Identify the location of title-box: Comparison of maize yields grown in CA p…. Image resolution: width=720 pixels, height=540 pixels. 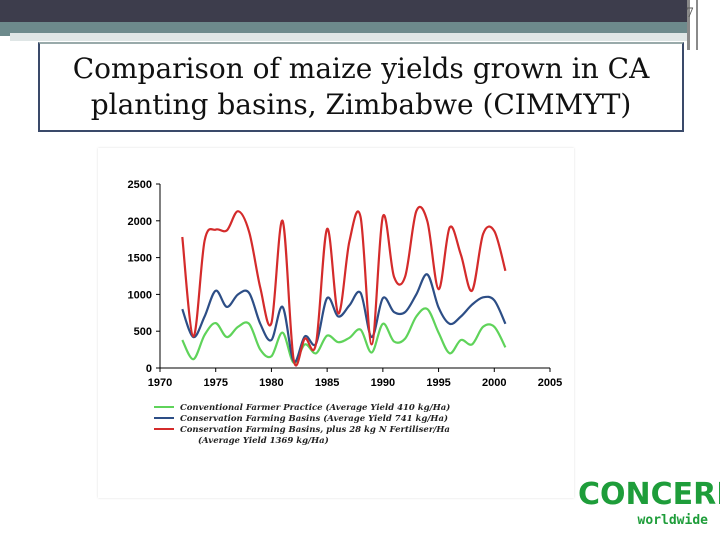
(361, 87).